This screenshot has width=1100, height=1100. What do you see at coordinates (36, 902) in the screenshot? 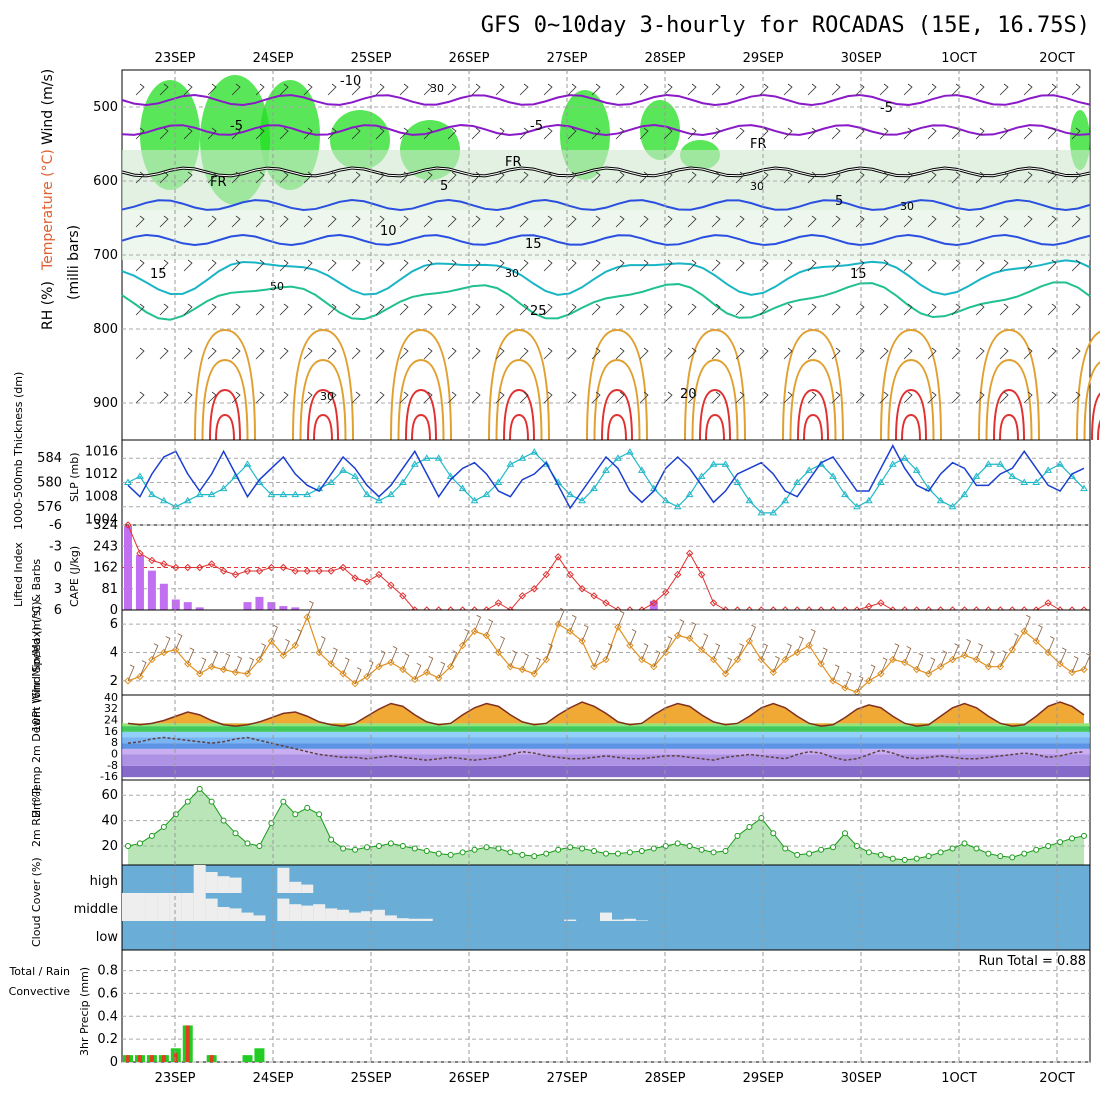
I see `cloud-ylabel: Cloud Cover (%)` at bounding box center [36, 902].